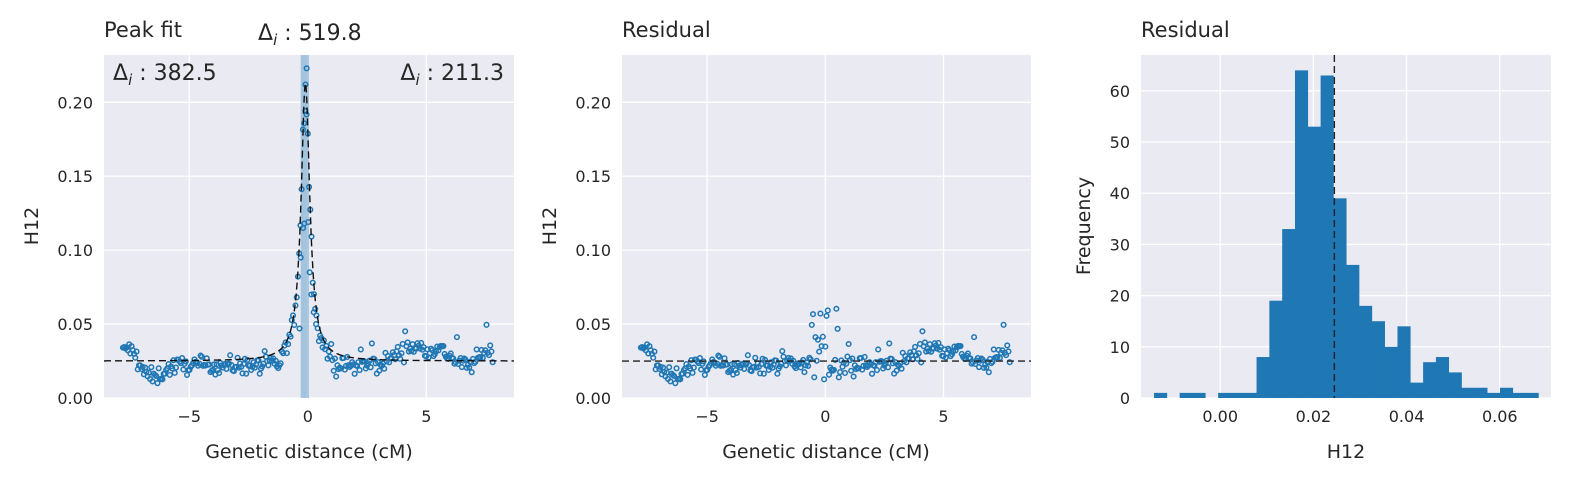  Describe the element at coordinates (666, 30) in the screenshot. I see `chart-title: Residual` at that location.